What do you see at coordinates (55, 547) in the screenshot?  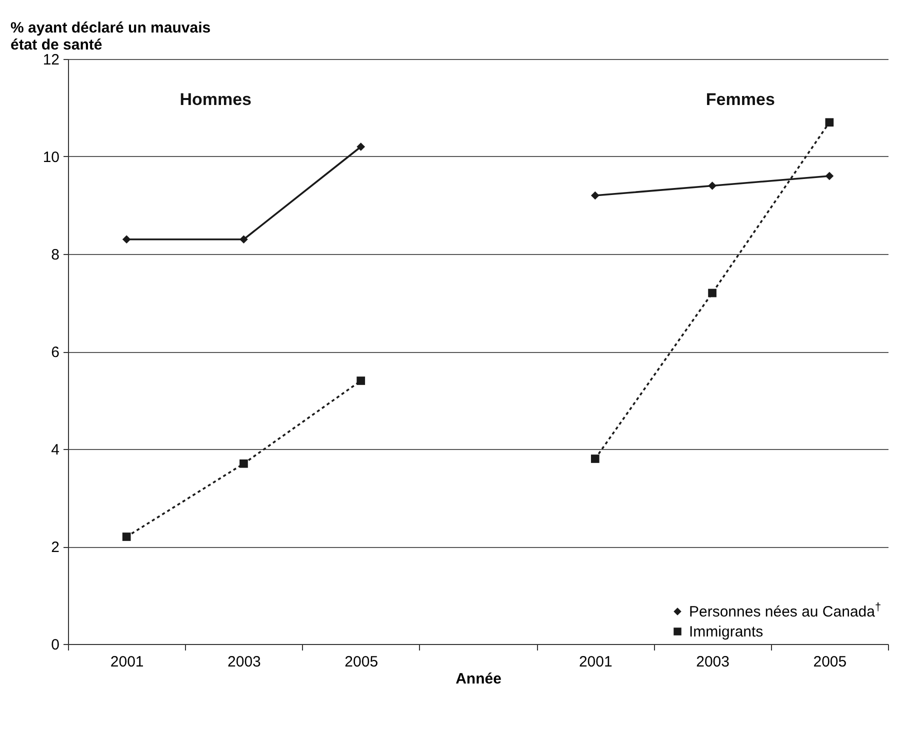 I see `y-tick-label: 2` at bounding box center [55, 547].